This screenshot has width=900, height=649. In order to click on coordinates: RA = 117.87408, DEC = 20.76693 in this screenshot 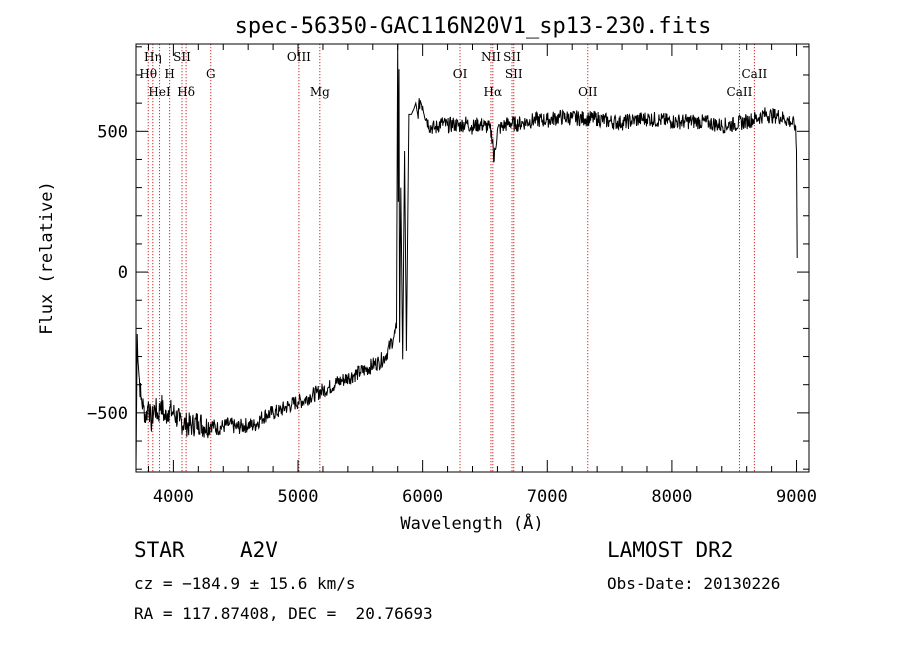, I will do `click(283, 613)`.